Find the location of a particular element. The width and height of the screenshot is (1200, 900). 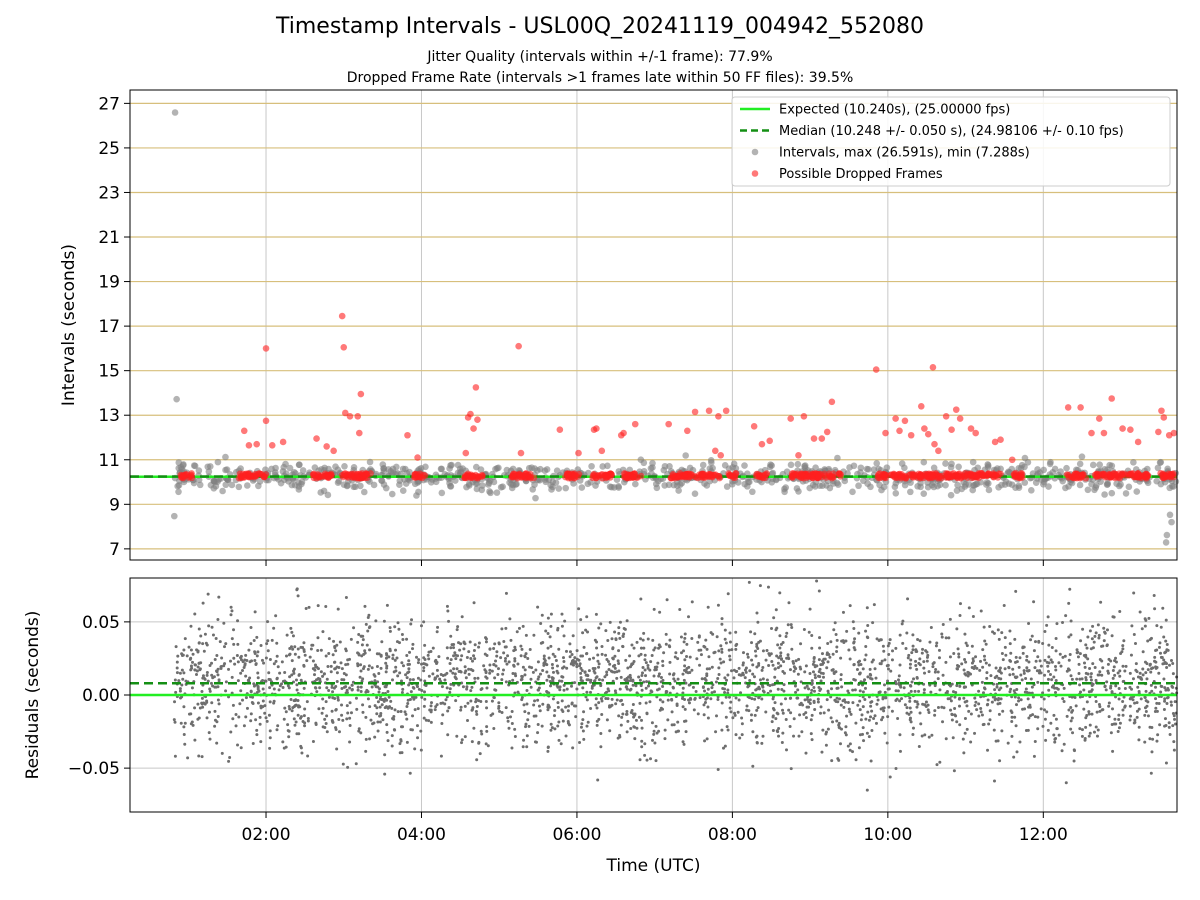

intervals-y-tick-label: 19 is located at coordinates (109, 283).